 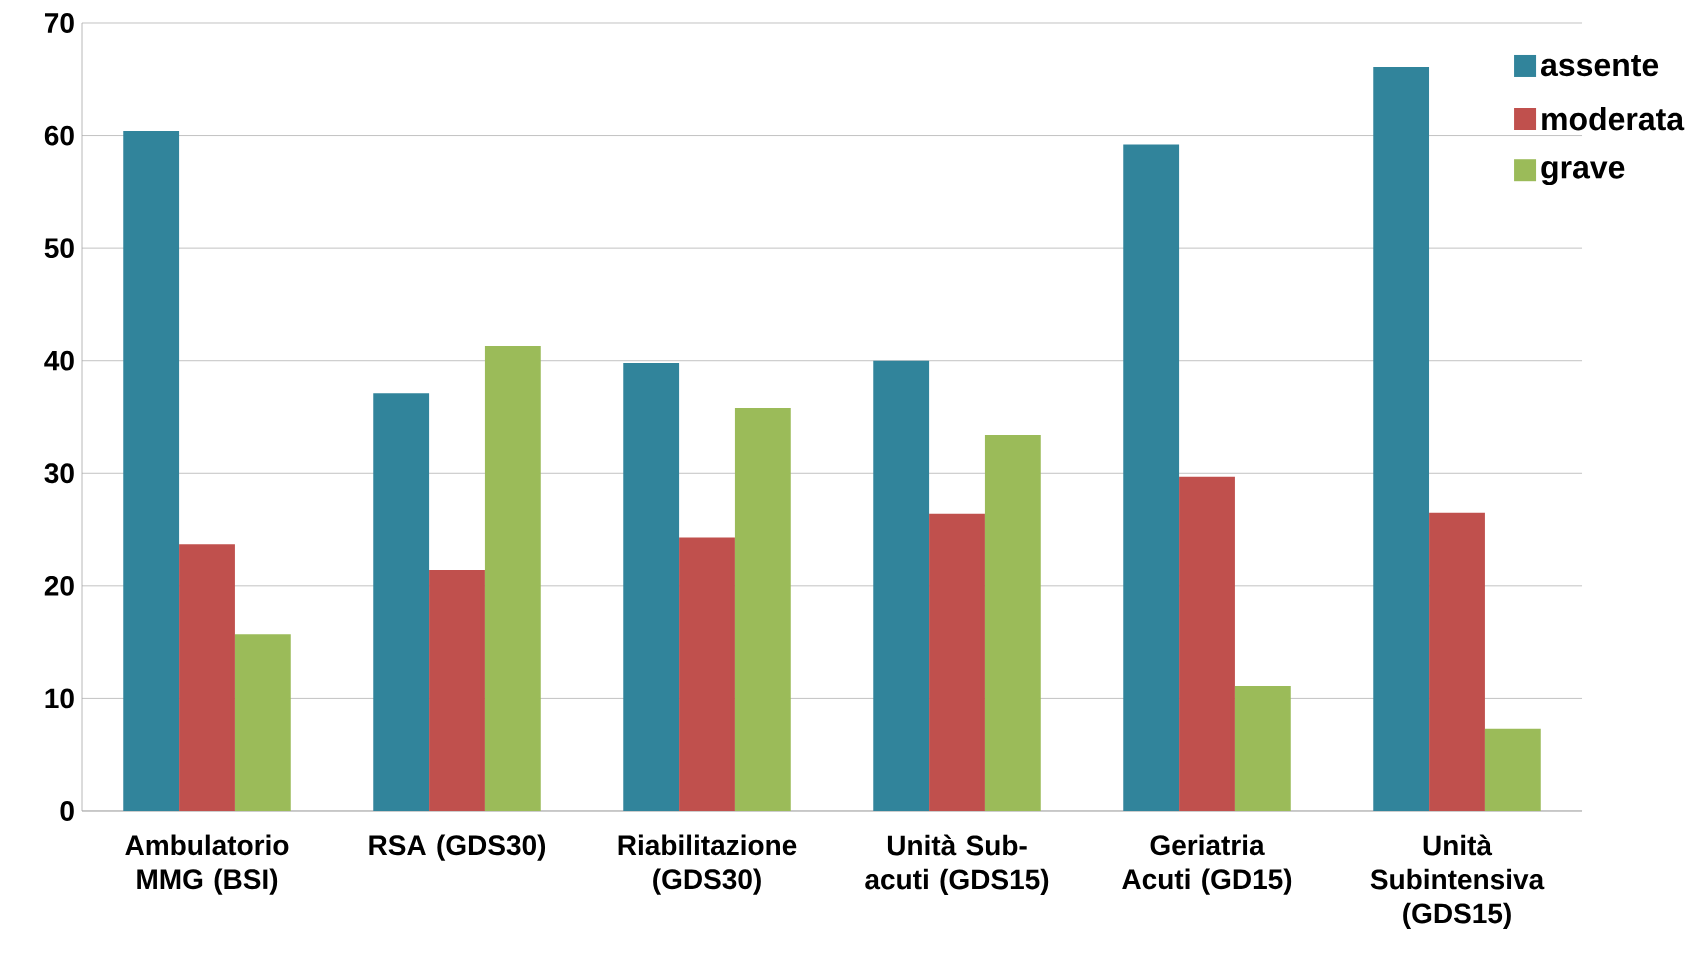 I want to click on x-tick-label: Unità Sub-acuti (GDS15), so click(x=957, y=864).